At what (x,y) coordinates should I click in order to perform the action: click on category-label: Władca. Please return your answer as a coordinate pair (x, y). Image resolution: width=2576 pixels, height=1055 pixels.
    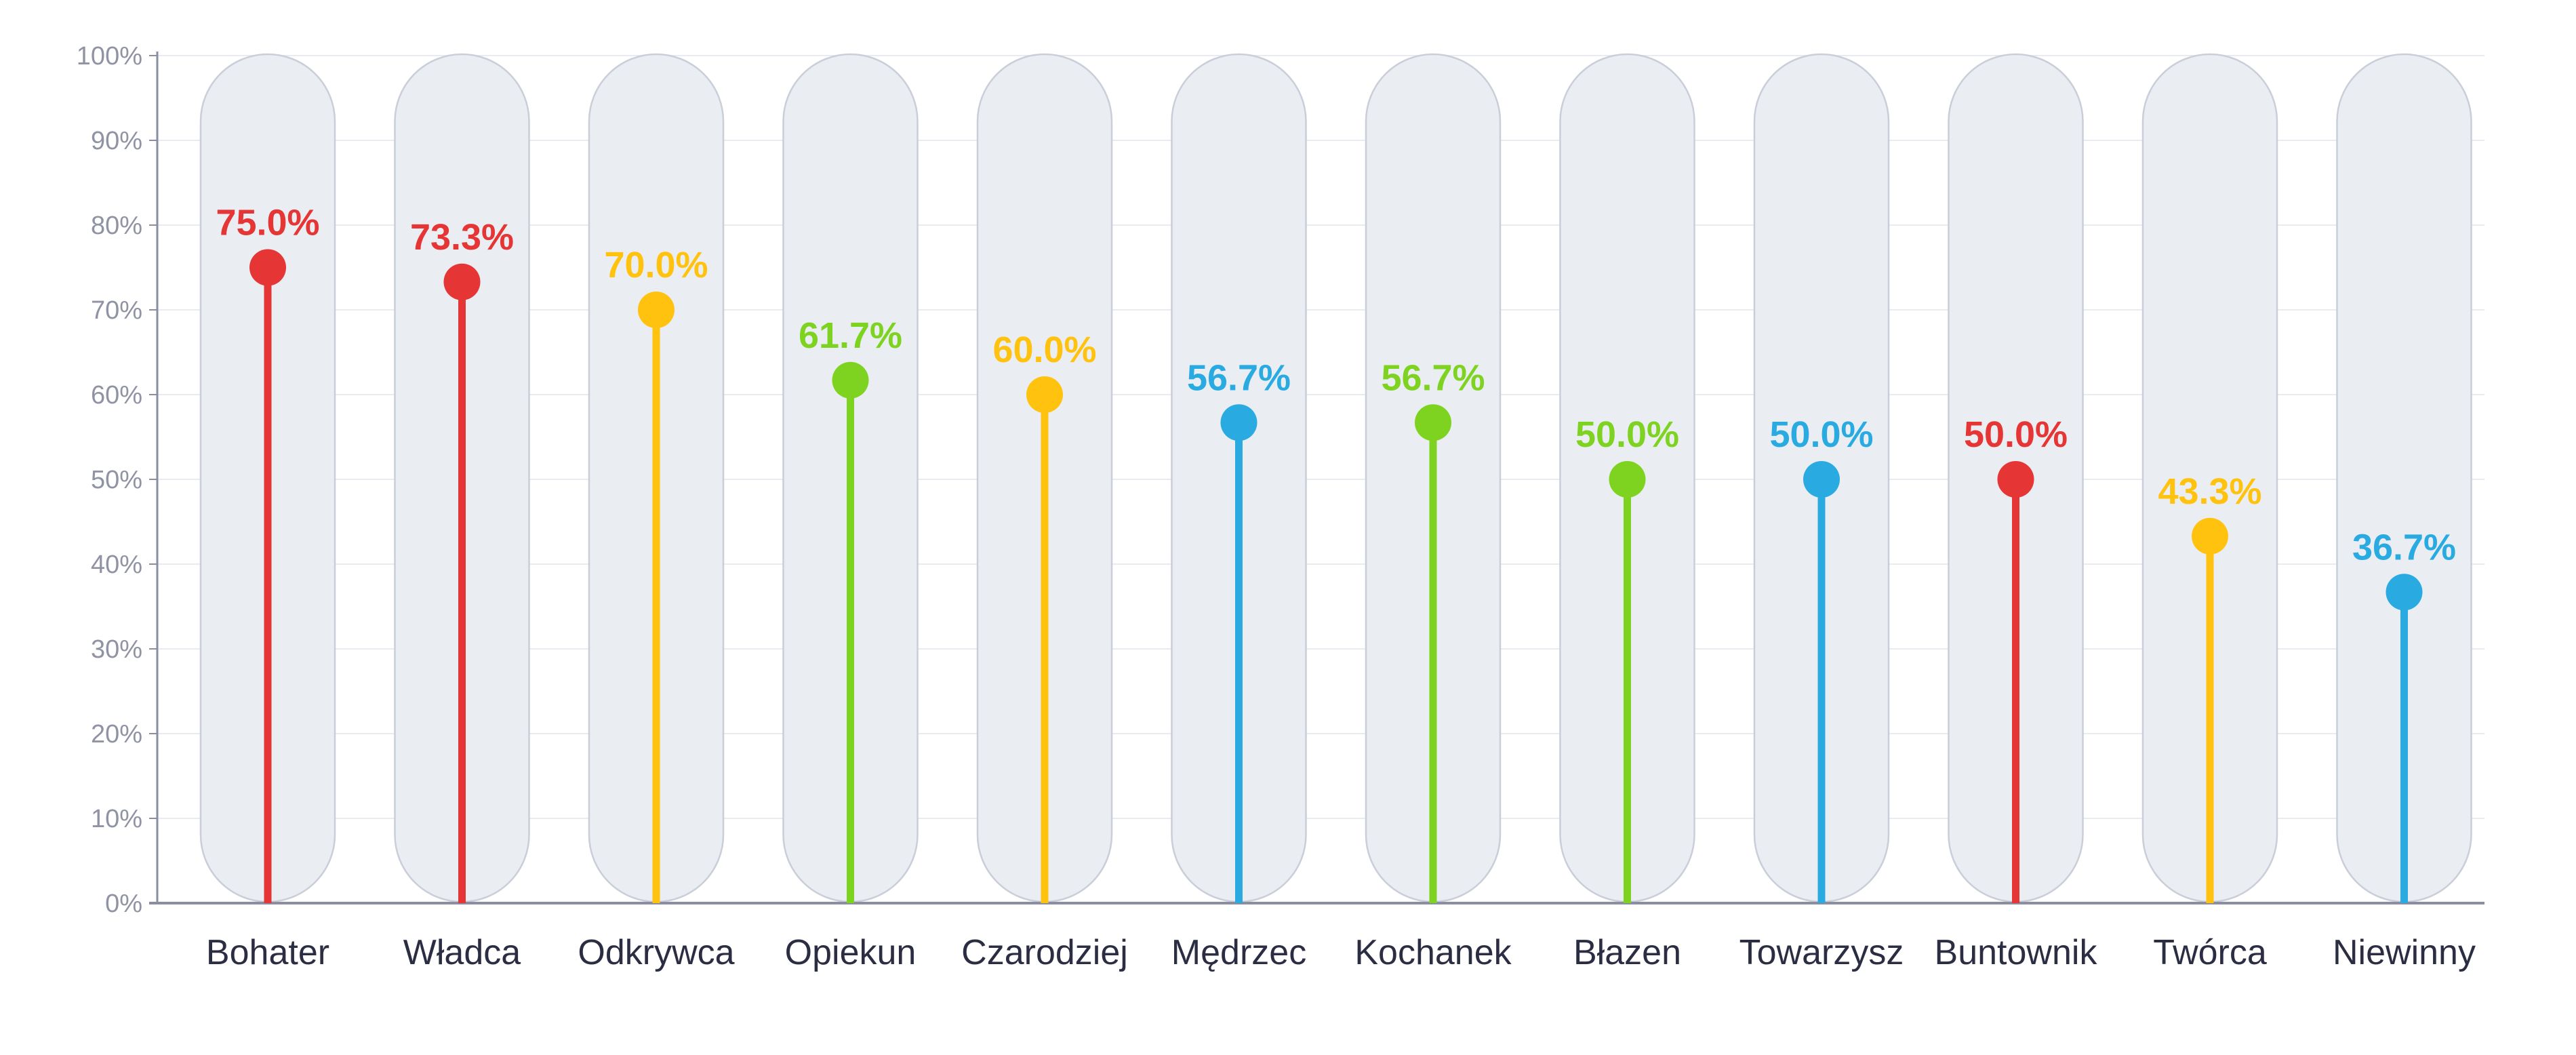
    Looking at the image, I should click on (462, 952).